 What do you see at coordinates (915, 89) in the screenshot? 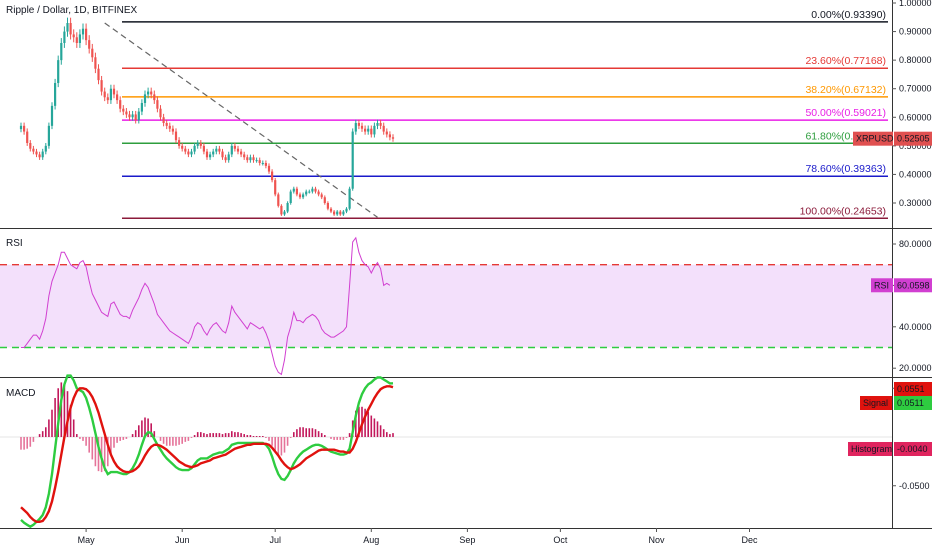
I see `price-axis-label: 0.70000` at bounding box center [915, 89].